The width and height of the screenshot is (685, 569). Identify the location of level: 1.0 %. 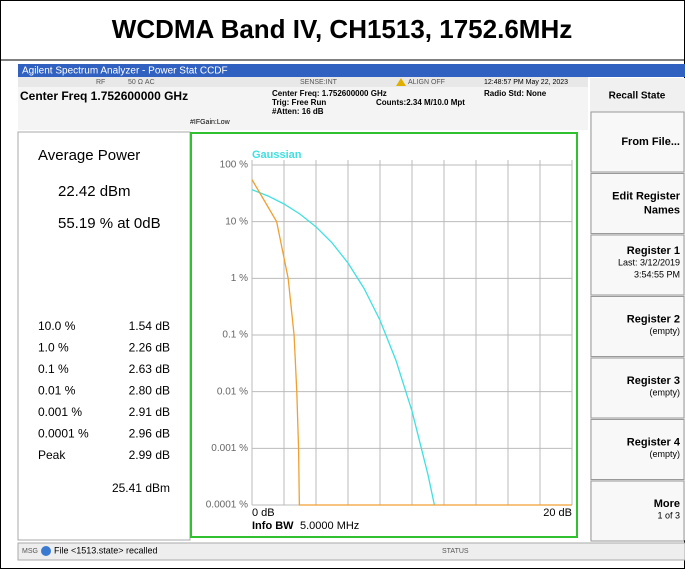
(53, 348).